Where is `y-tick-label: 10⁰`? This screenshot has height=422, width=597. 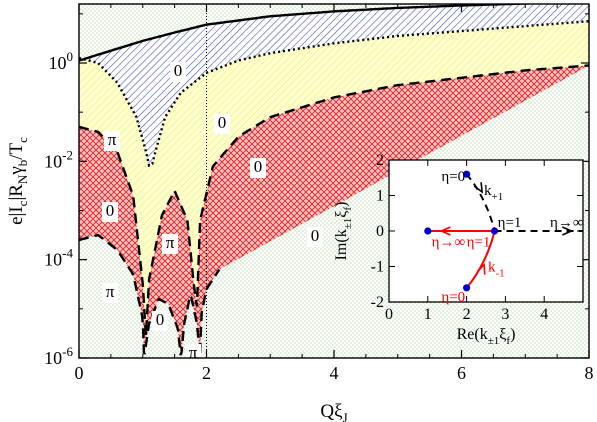 y-tick-label: 10⁰ is located at coordinates (61, 61).